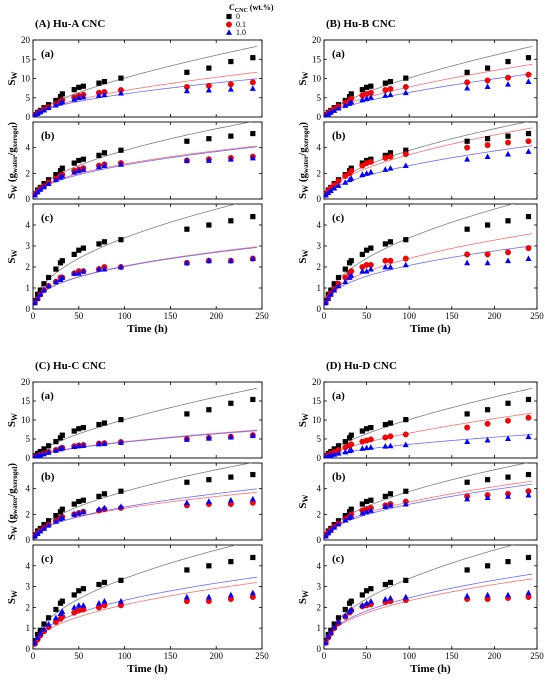  What do you see at coordinates (28, 148) in the screenshot?
I see `y-tick-label: 4` at bounding box center [28, 148].